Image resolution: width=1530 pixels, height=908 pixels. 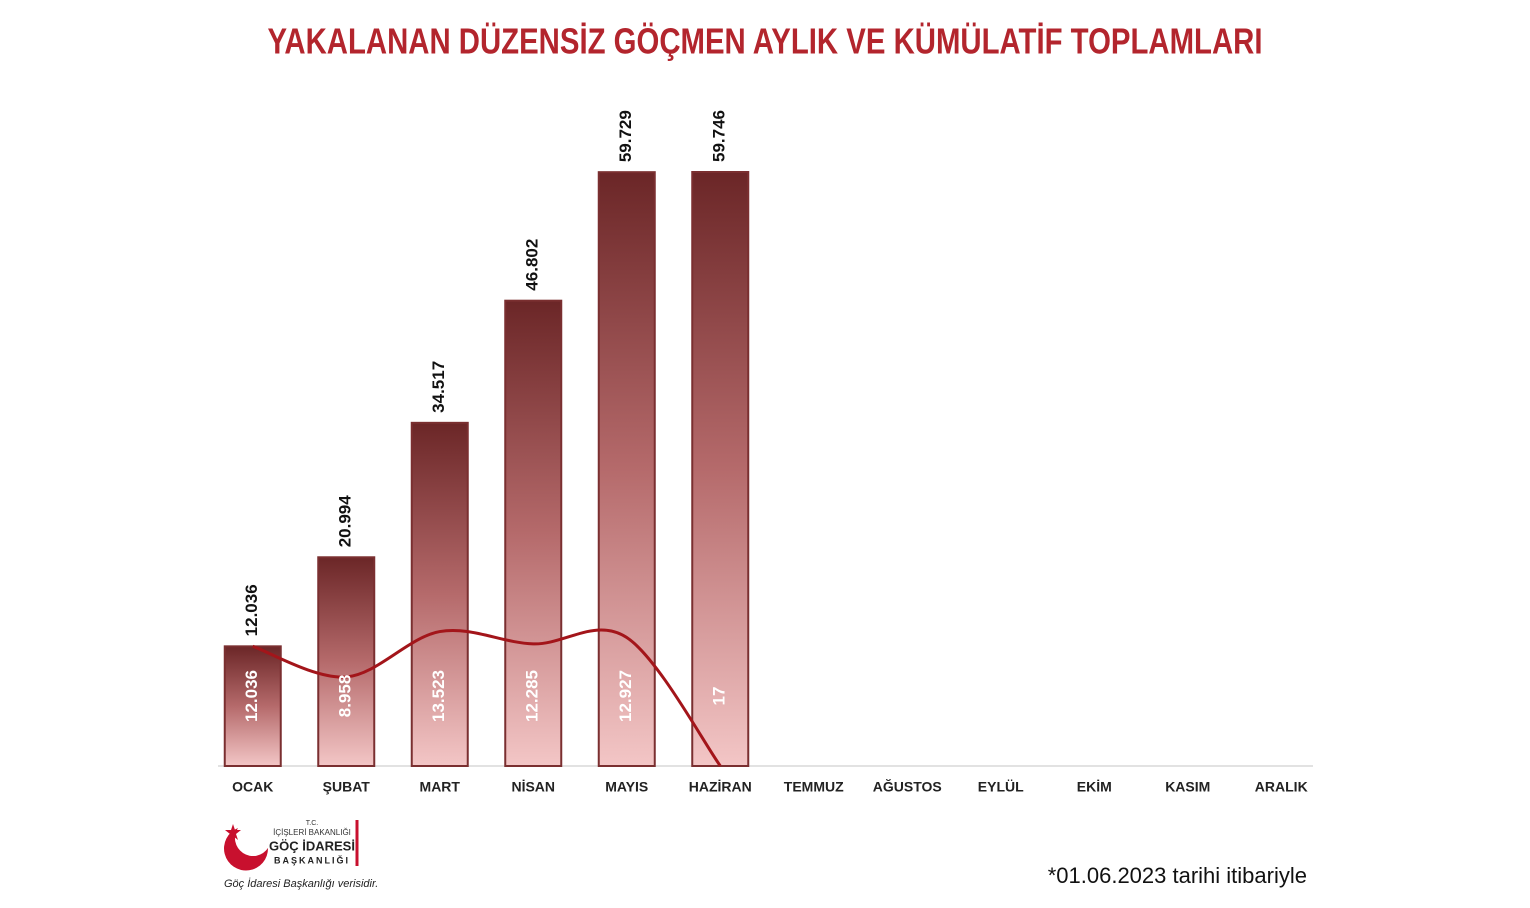 What do you see at coordinates (252, 787) in the screenshot?
I see `x-tick-label: OCAK` at bounding box center [252, 787].